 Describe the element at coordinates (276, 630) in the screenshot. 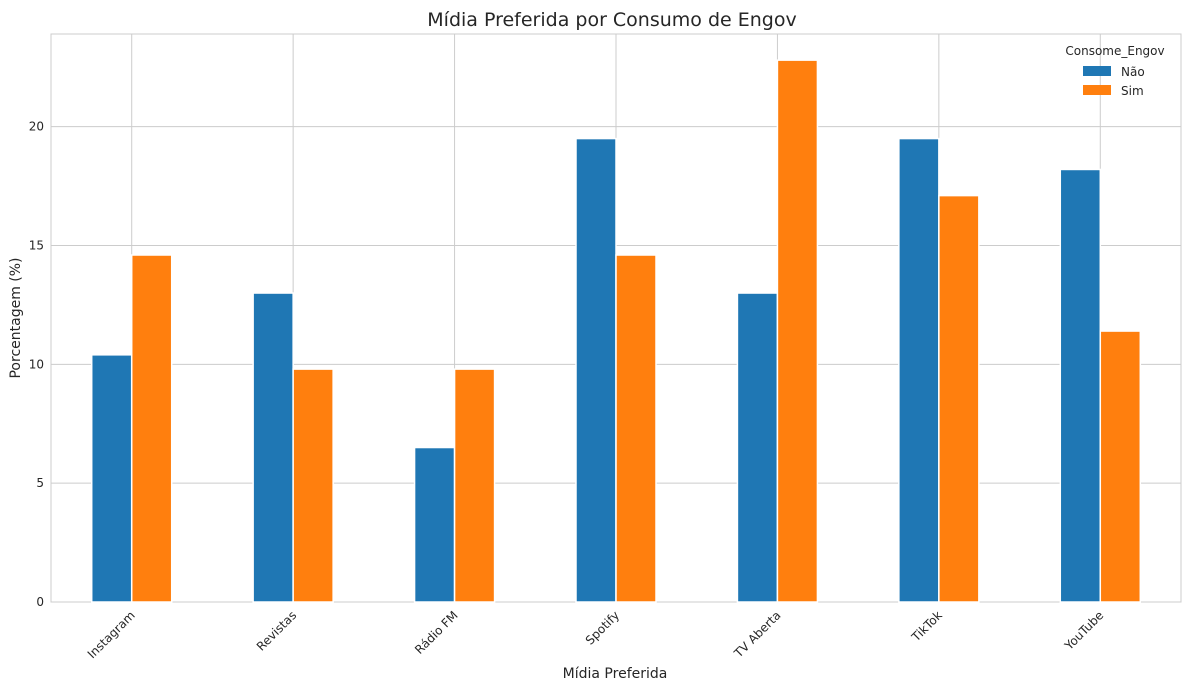

I see `x-tick-label: Revistas` at that location.